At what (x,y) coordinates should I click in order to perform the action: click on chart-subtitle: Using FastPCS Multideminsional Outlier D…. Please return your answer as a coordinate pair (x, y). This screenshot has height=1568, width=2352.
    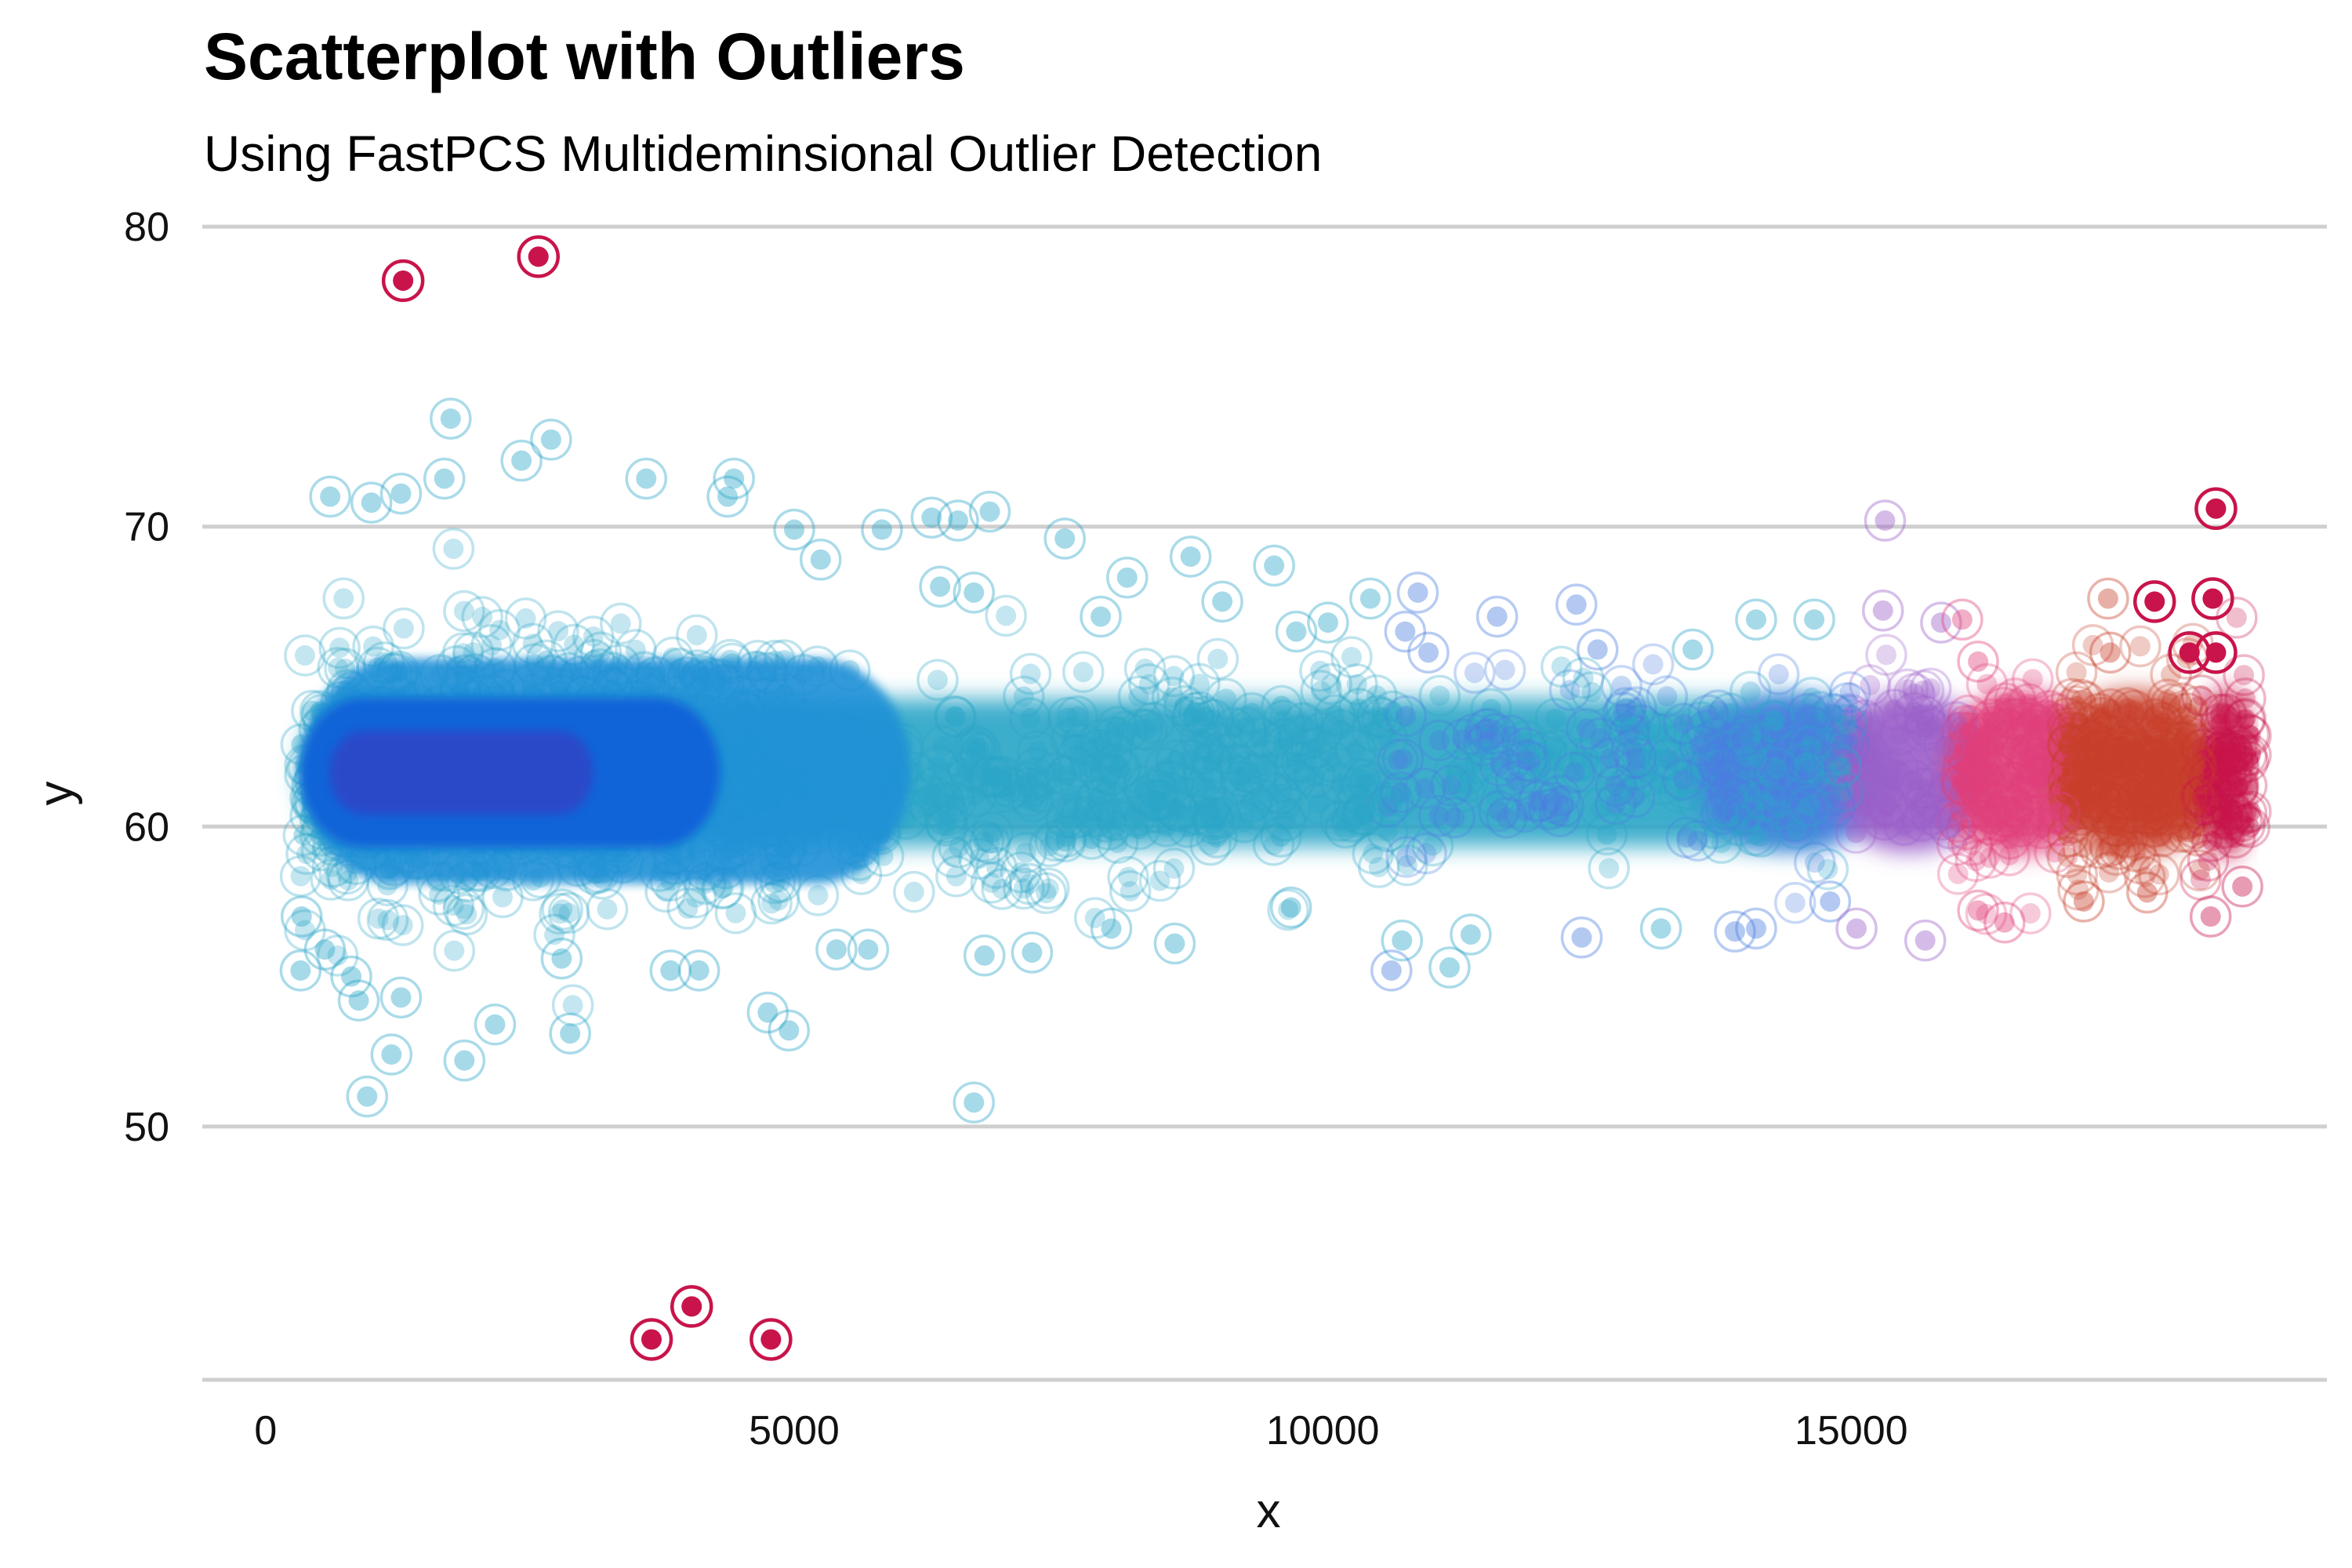
    Looking at the image, I should click on (763, 153).